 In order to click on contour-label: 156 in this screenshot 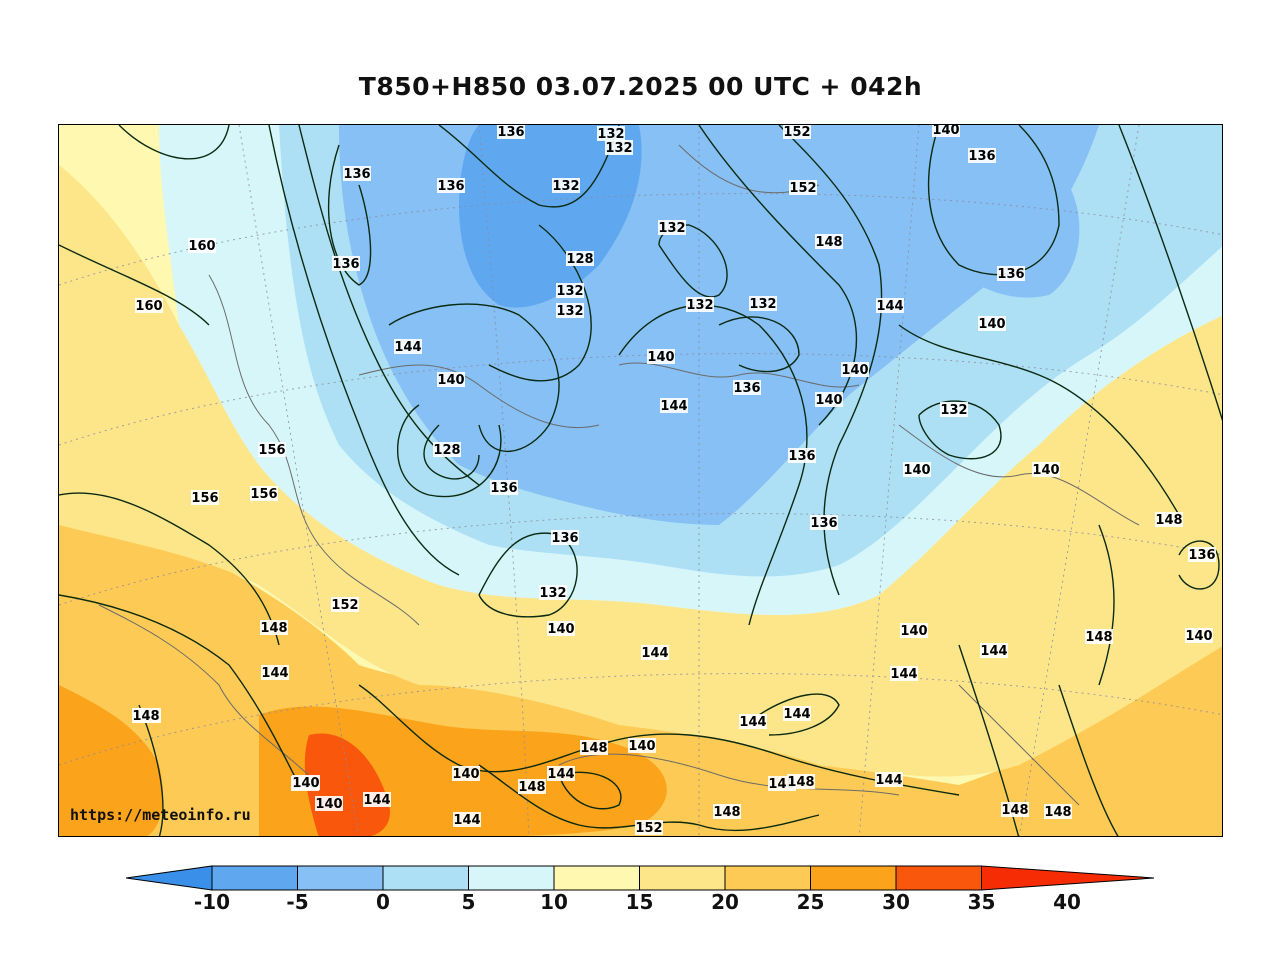, I will do `click(264, 494)`.